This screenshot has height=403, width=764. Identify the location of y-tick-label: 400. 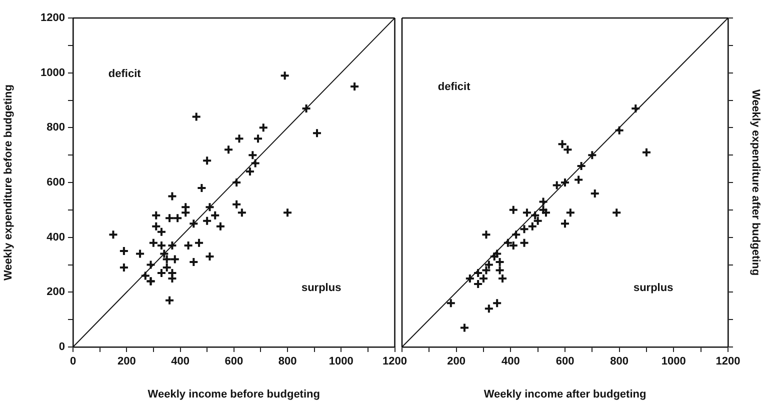
(55, 237).